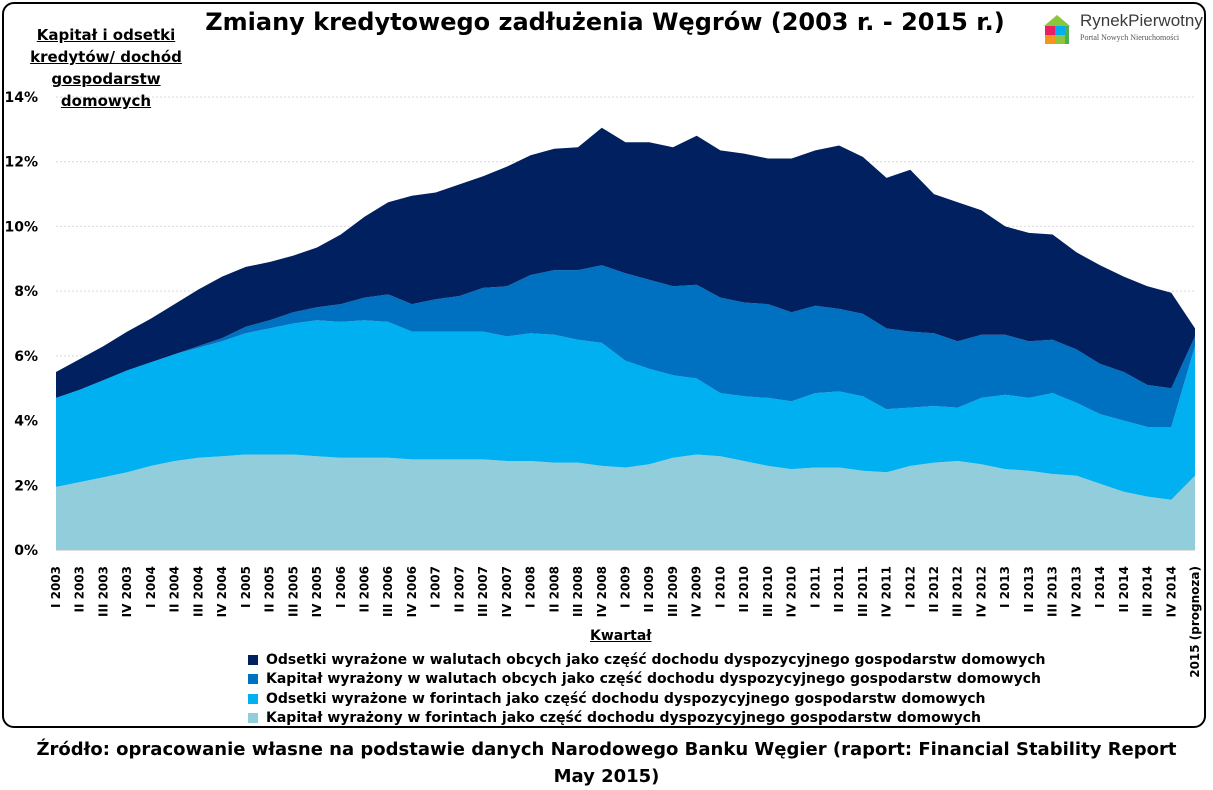 The width and height of the screenshot is (1213, 790). What do you see at coordinates (1100, 587) in the screenshot?
I see `x-tick-label: I 2014` at bounding box center [1100, 587].